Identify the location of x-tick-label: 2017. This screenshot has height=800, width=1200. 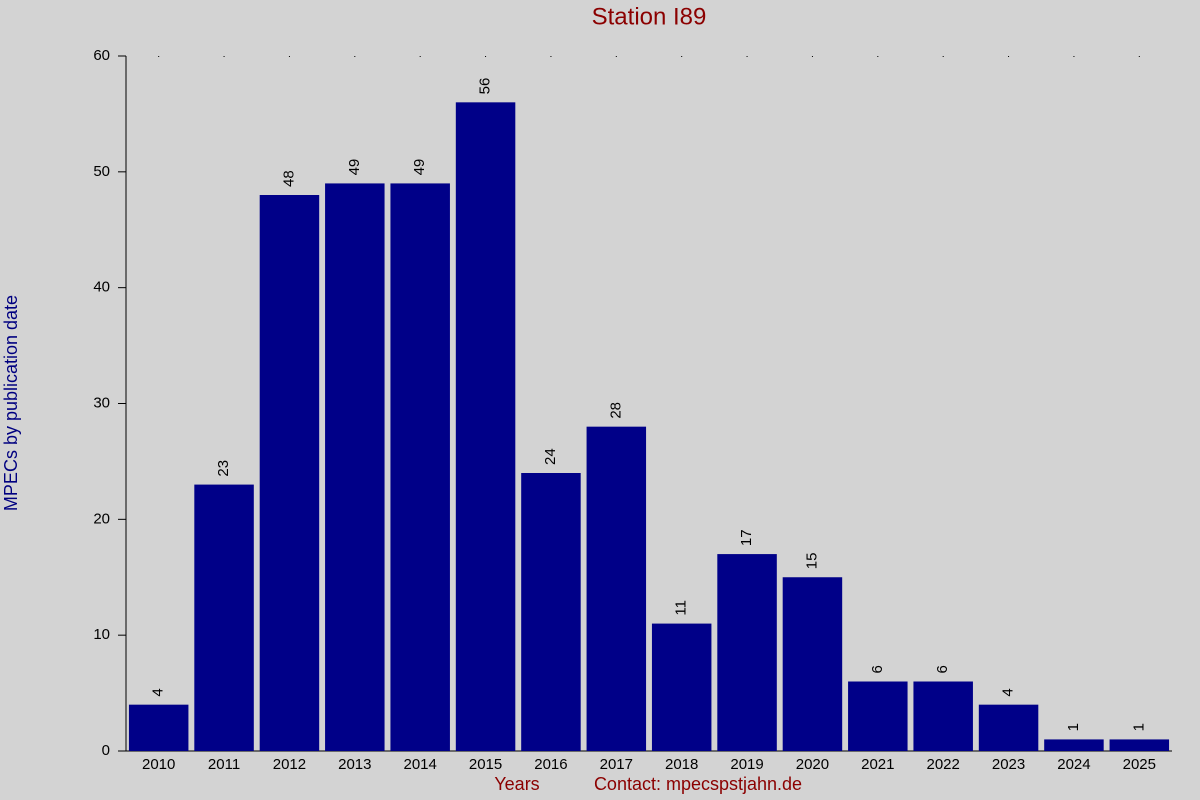
(616, 764).